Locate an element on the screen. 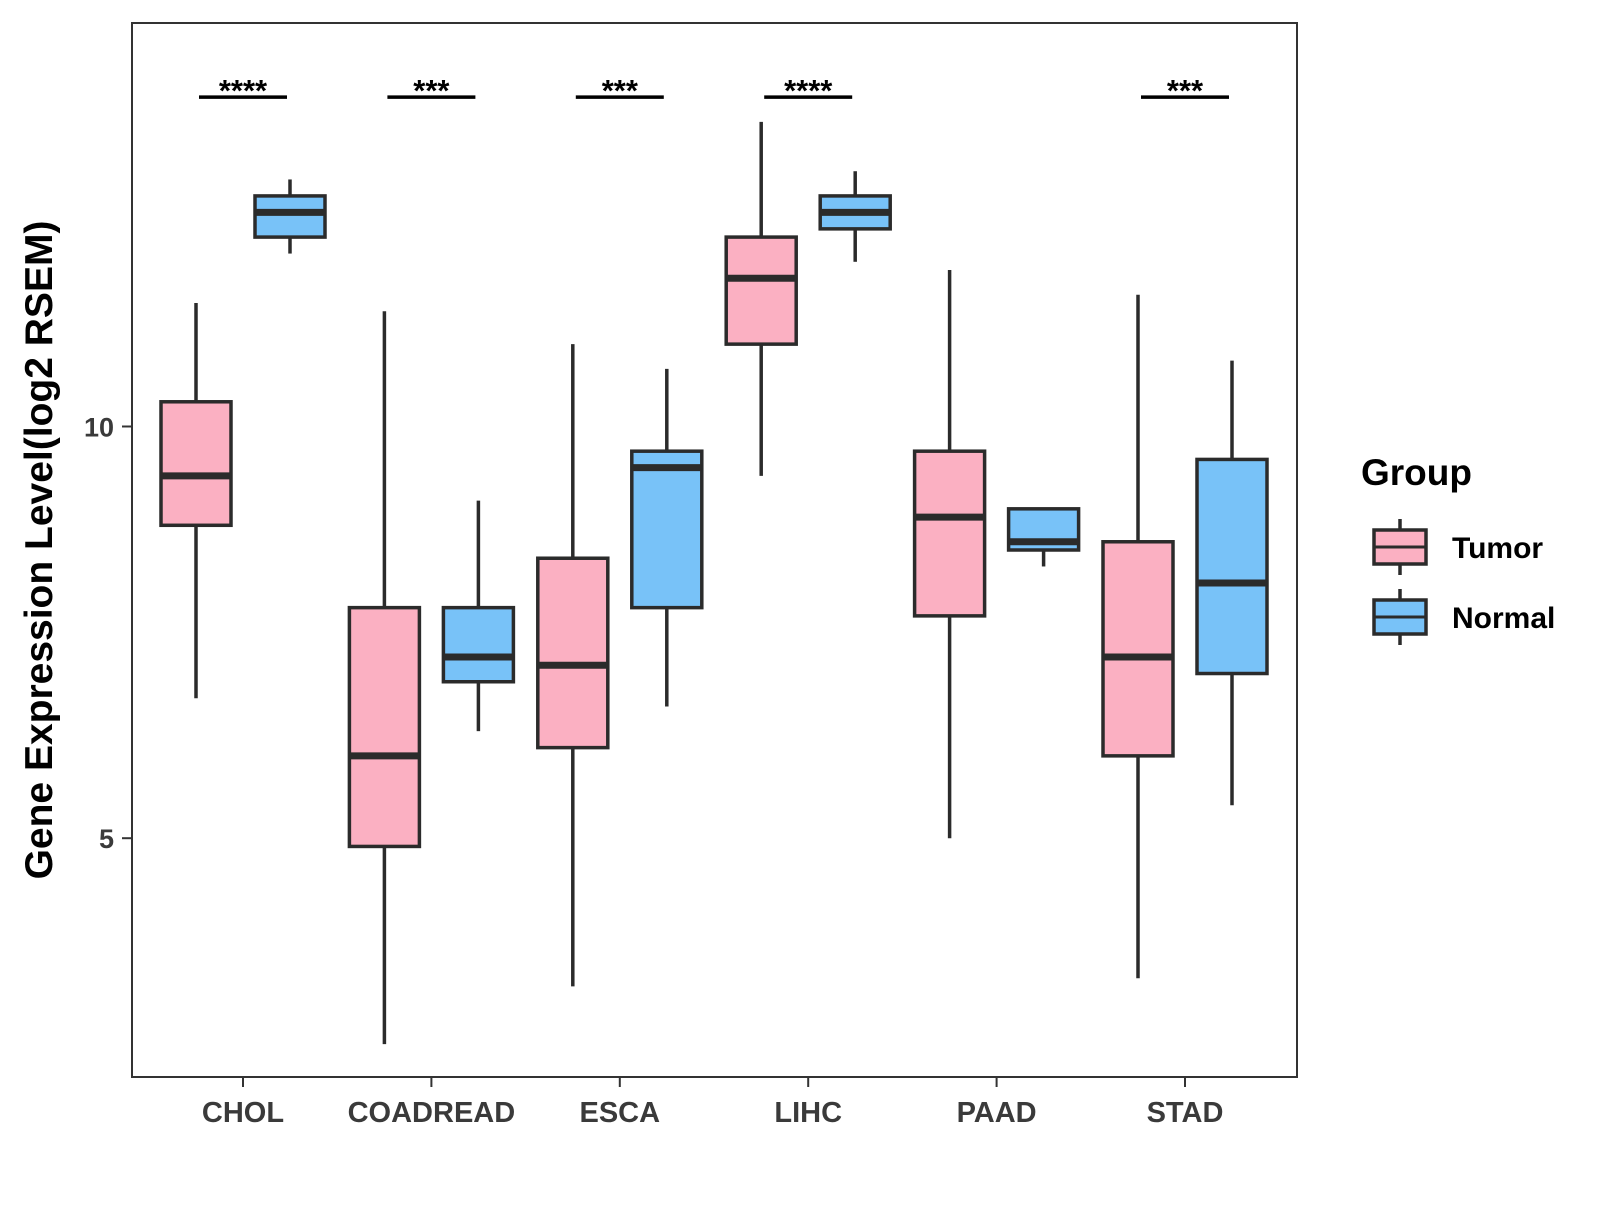 The width and height of the screenshot is (1600, 1205). y-axis-title: Gene Expression Level(log2 RSEM) is located at coordinates (39, 550).